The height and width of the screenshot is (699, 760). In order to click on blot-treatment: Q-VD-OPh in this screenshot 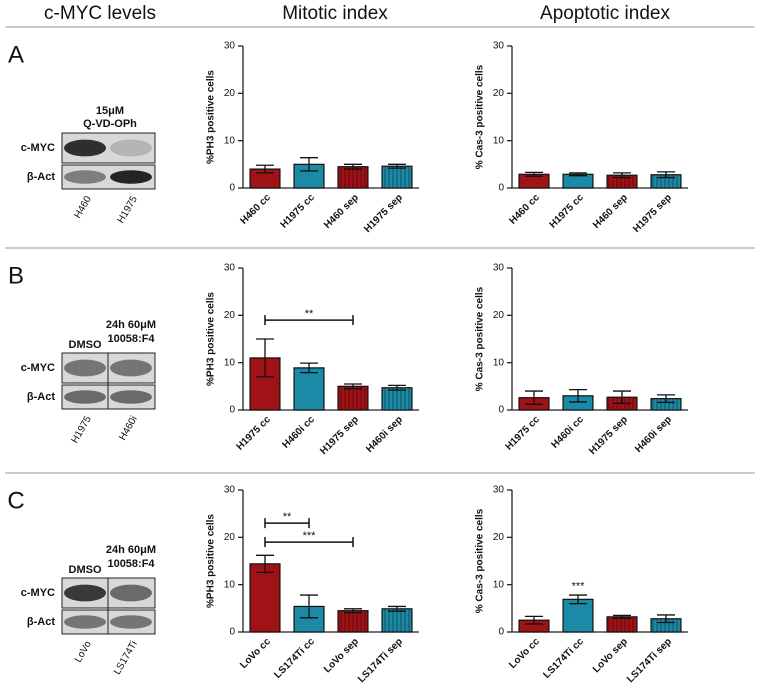, I will do `click(110, 124)`.